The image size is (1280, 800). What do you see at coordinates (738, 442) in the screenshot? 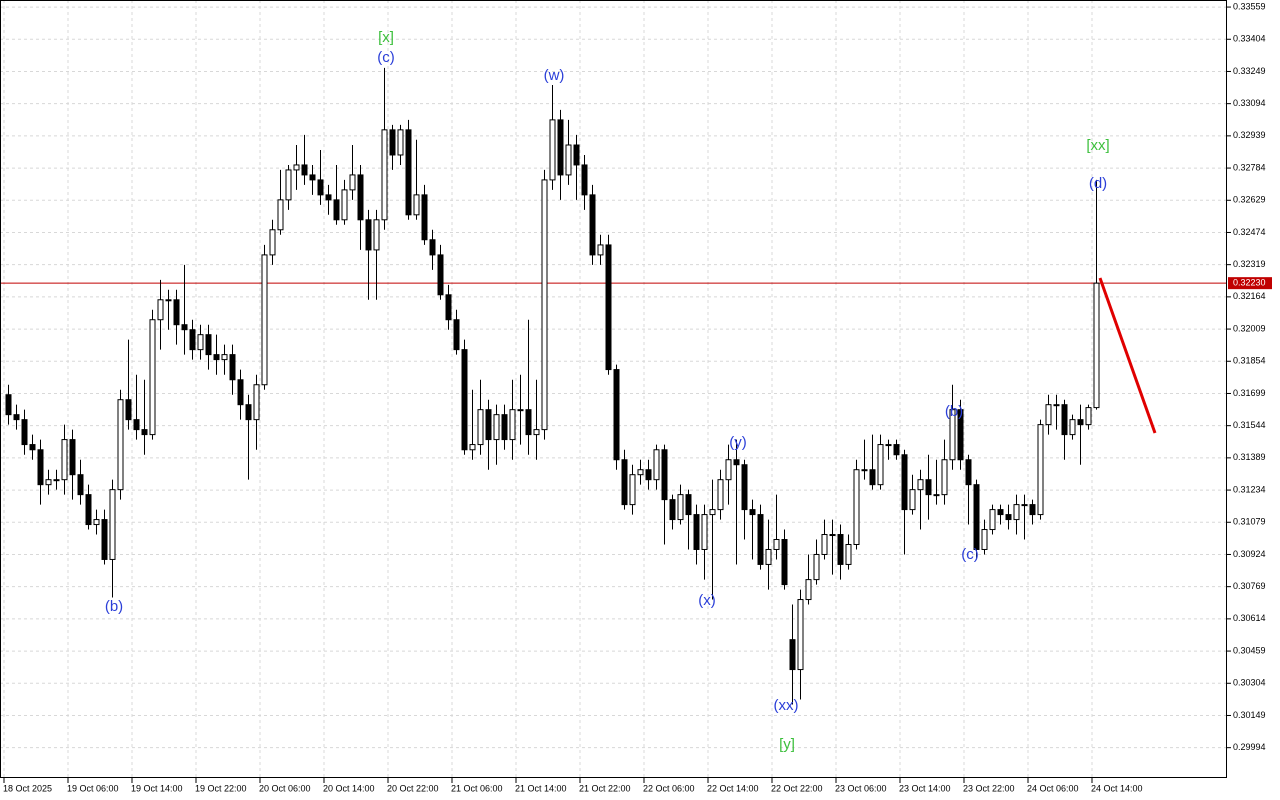
I see `wave-label: (y)` at bounding box center [738, 442].